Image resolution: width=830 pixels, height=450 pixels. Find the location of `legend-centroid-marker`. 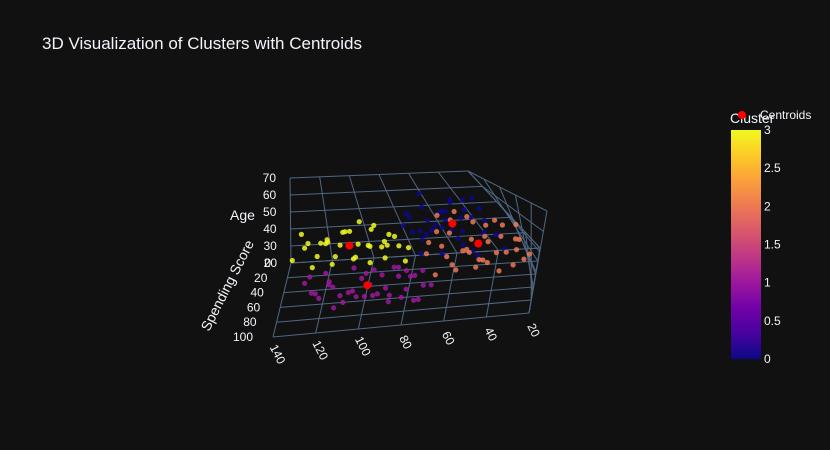

legend-centroid-marker is located at coordinates (742, 115).